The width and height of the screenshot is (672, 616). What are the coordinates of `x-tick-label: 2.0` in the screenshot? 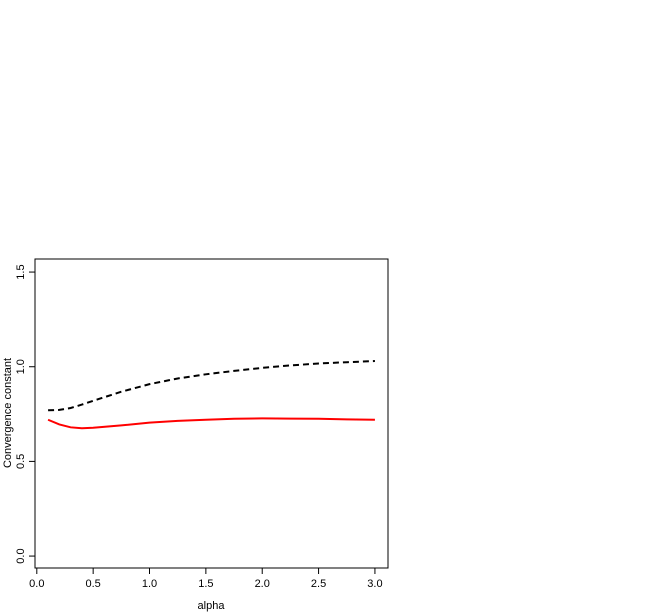 It's located at (262, 584).